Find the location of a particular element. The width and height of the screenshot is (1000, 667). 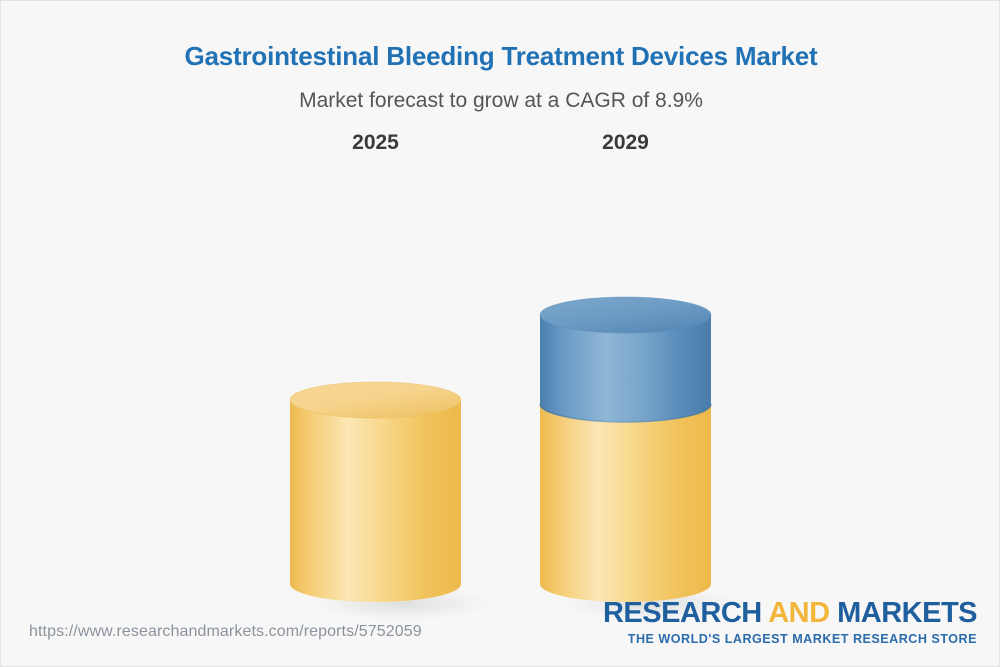

brand-word-research: RESEARCH is located at coordinates (682, 613).